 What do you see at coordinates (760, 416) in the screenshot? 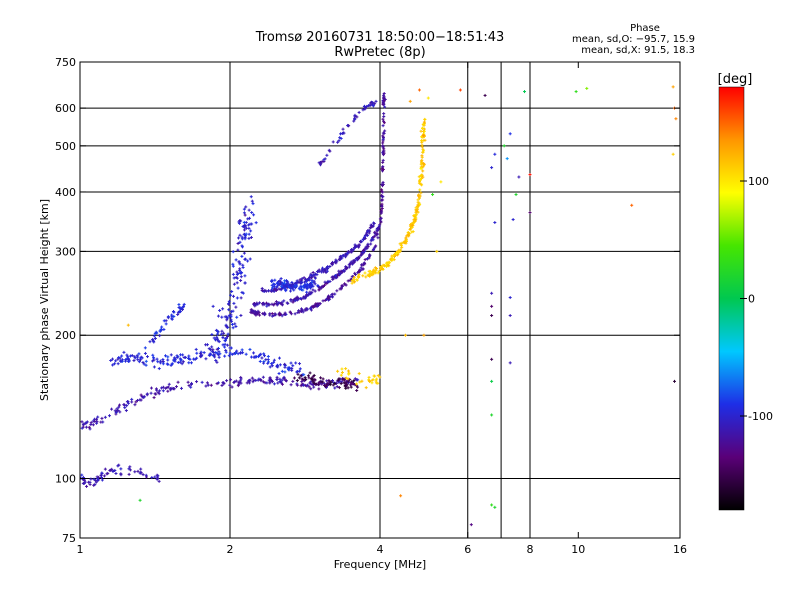
I see `colorbar-tick-label: -100` at bounding box center [760, 416].